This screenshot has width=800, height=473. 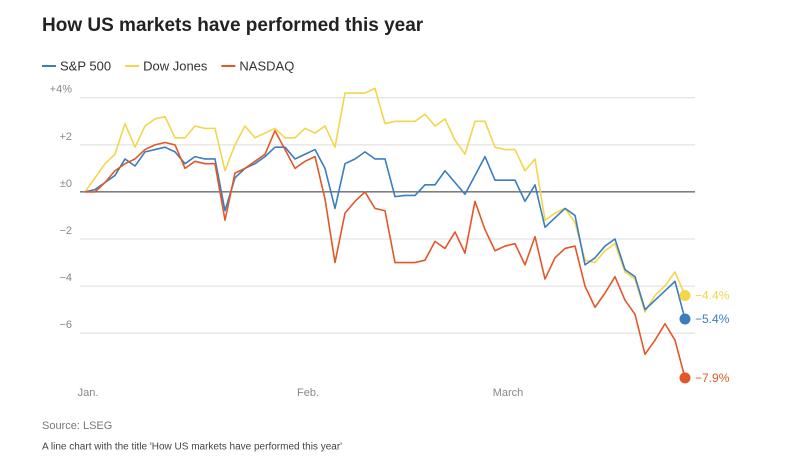 I want to click on end-label: −4.4%, so click(x=712, y=296).